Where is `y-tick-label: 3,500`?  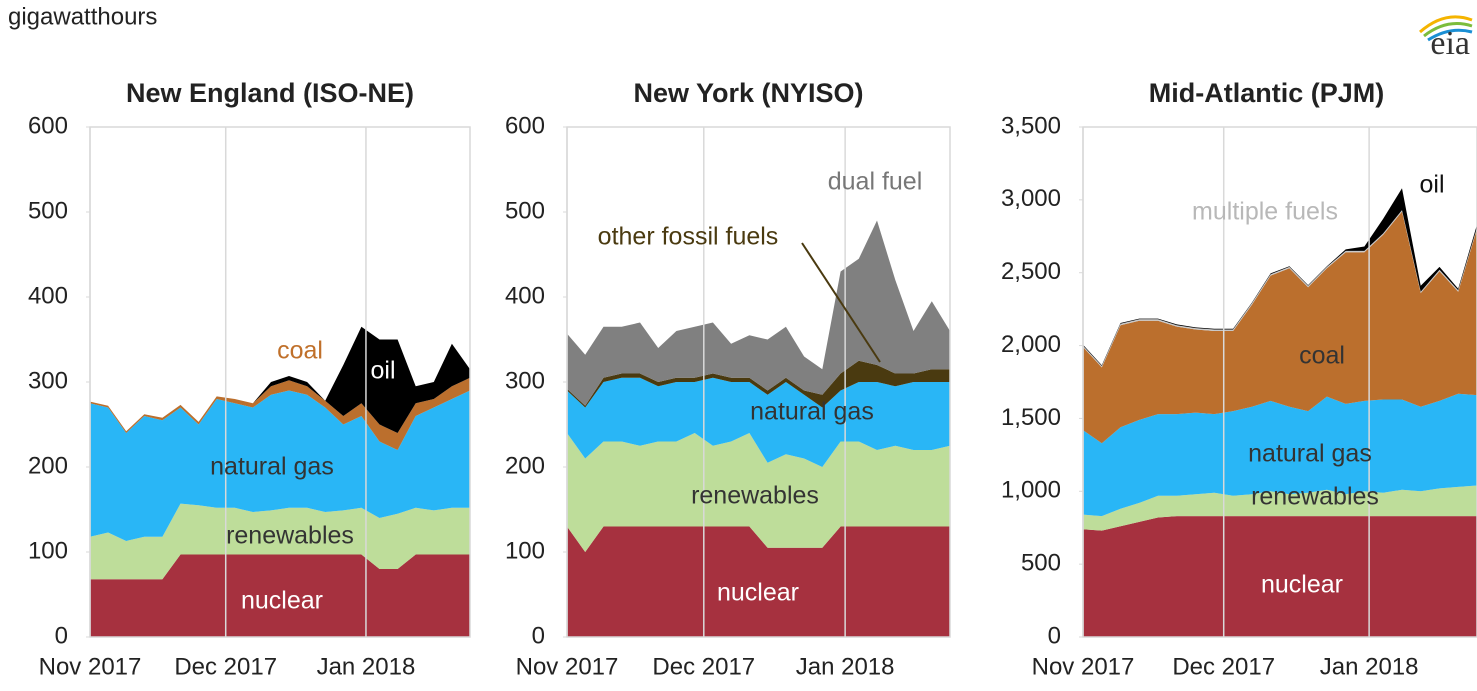
y-tick-label: 3,500 is located at coordinates (1031, 125).